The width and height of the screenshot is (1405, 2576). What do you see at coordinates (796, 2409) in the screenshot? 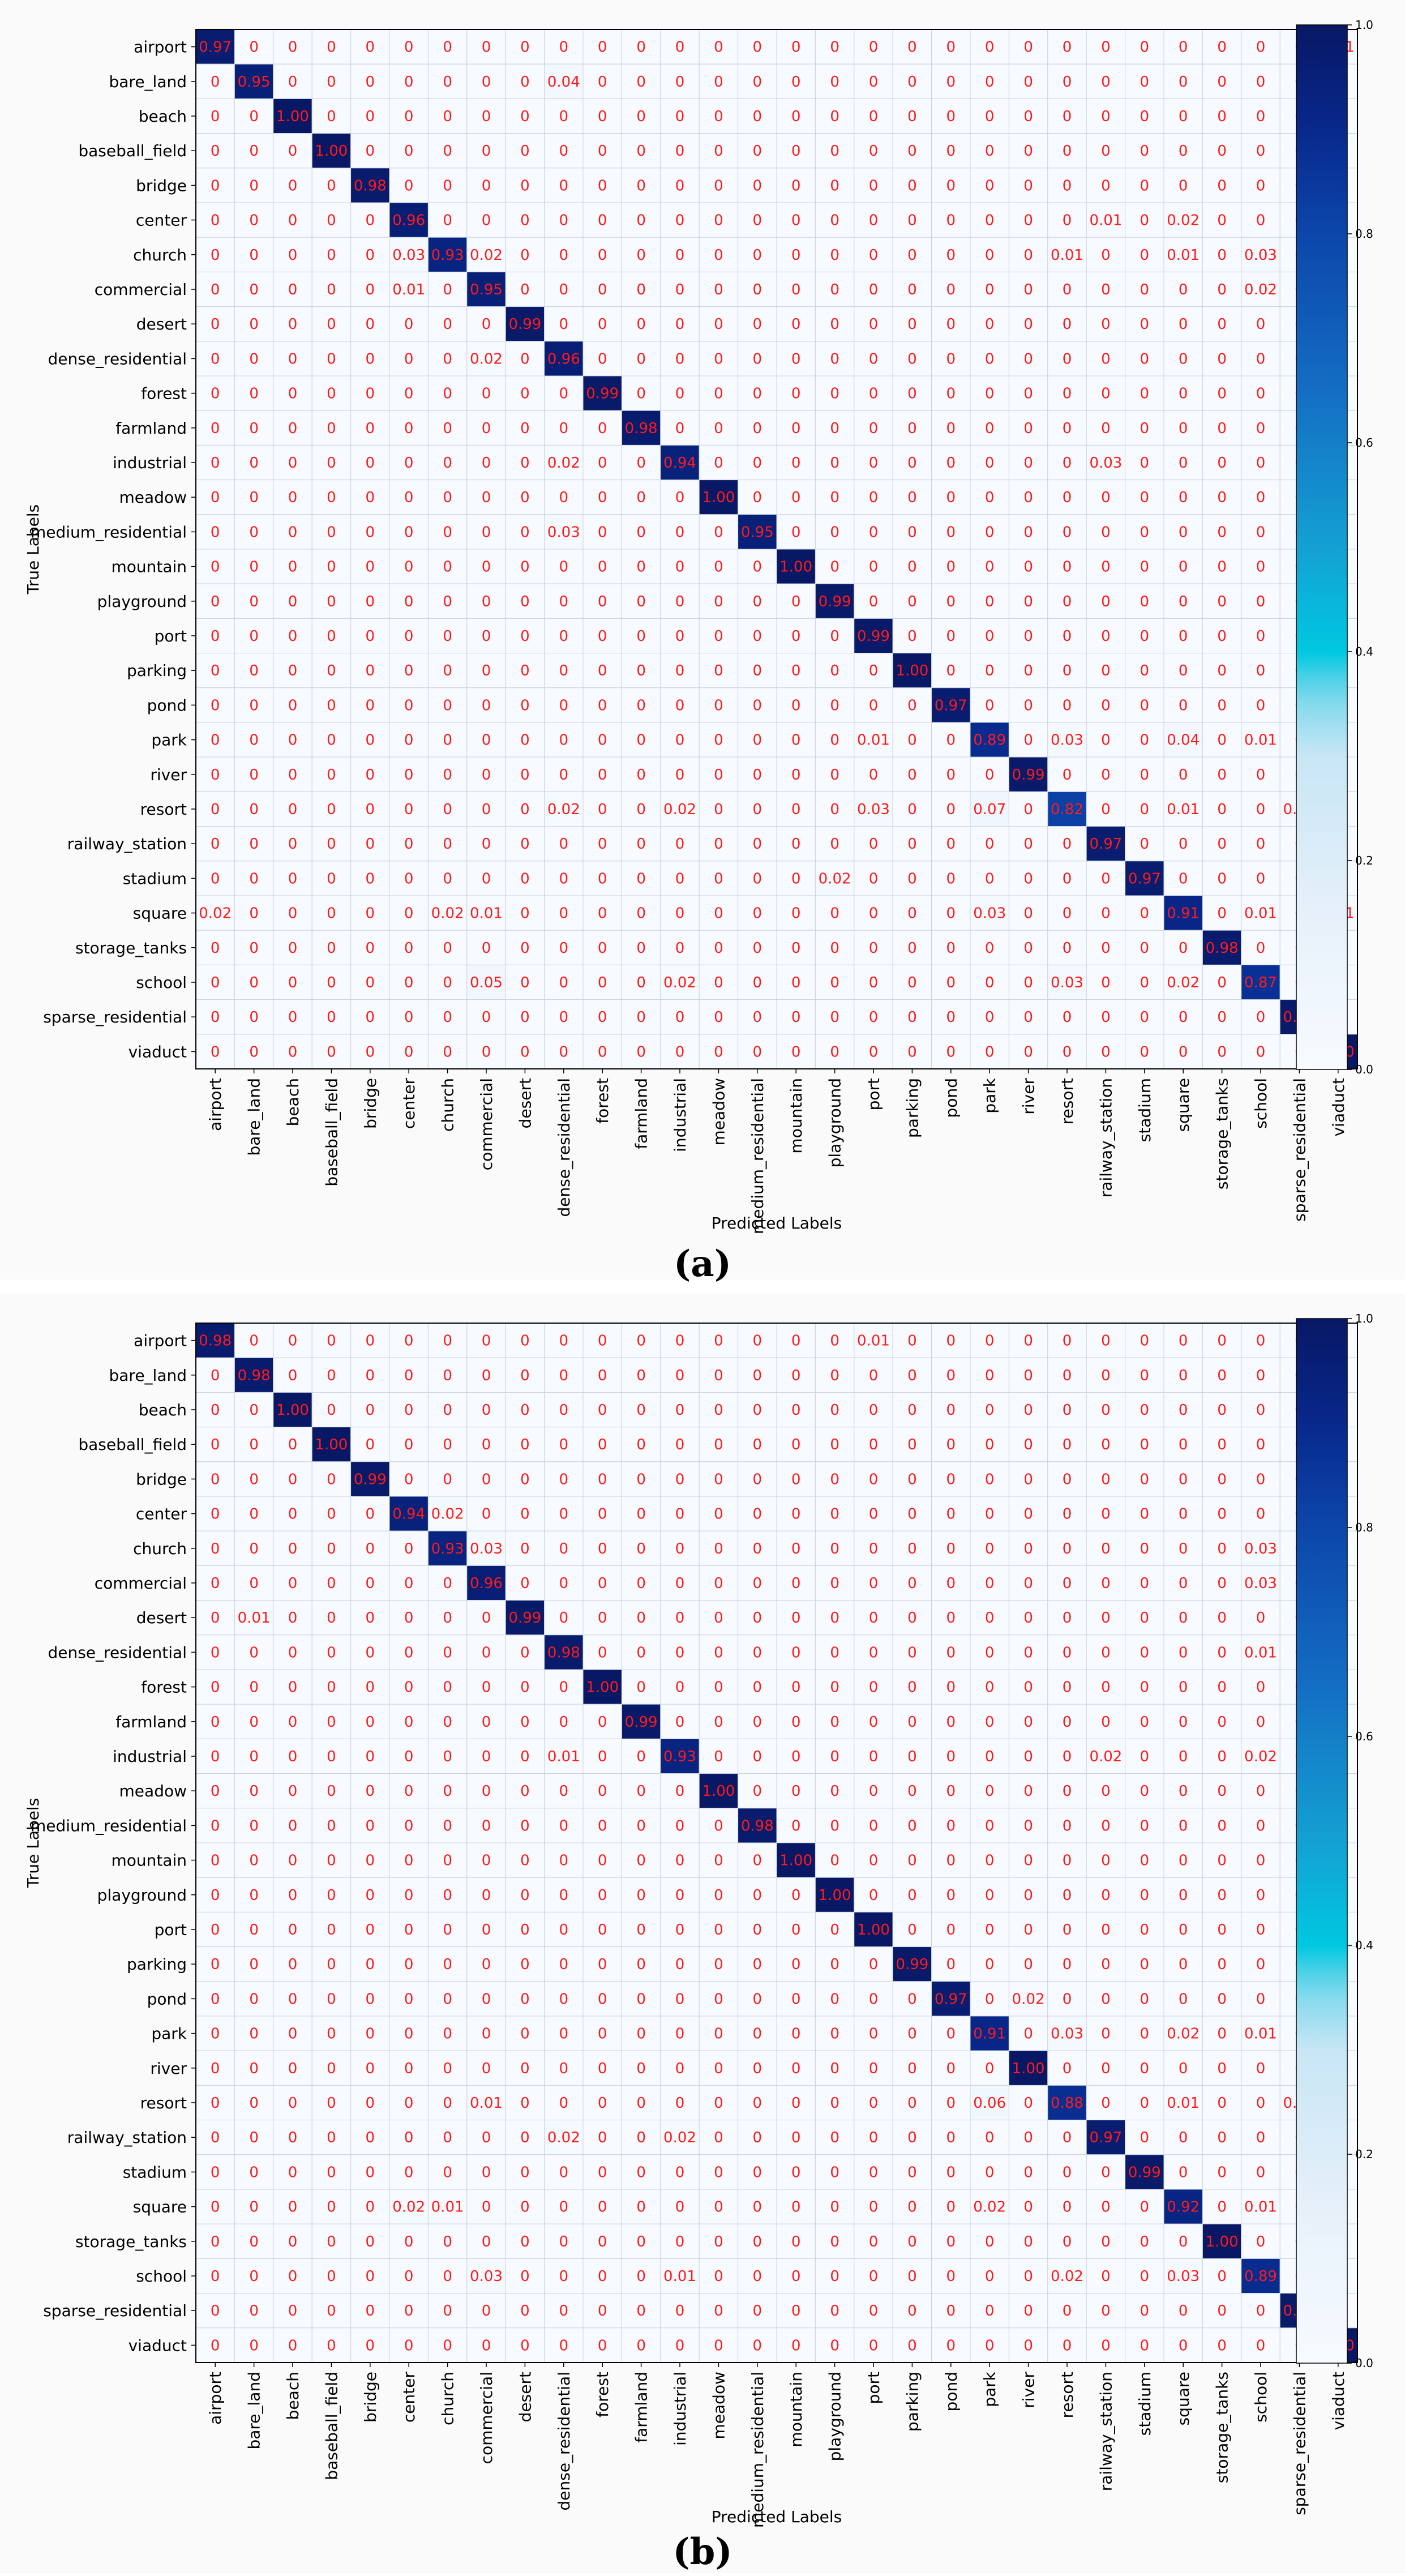
I see `x-tick-label: mountain` at bounding box center [796, 2409].